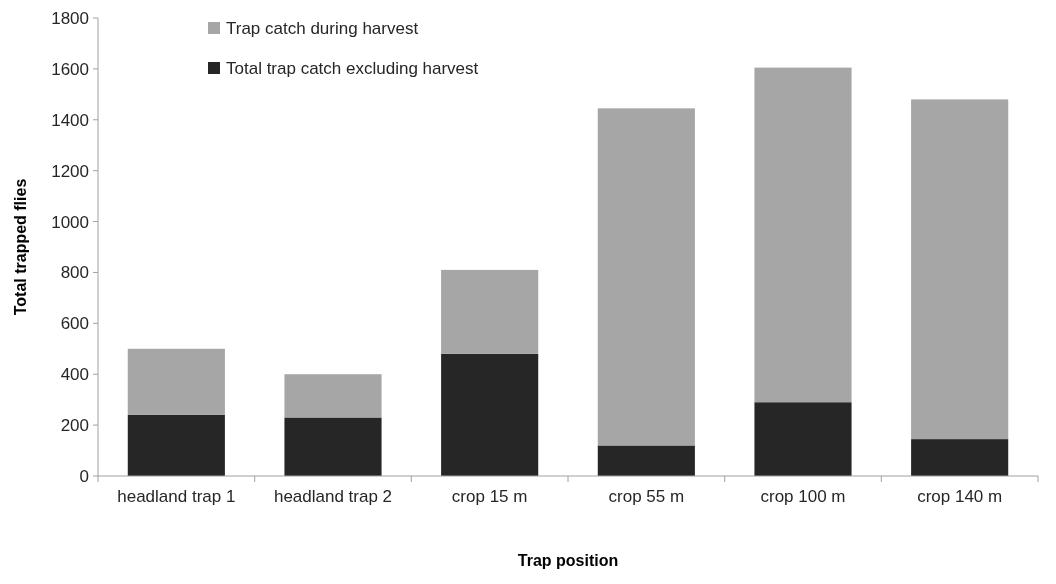 This screenshot has width=1056, height=584. What do you see at coordinates (84, 476) in the screenshot?
I see `y-tick-label: 0` at bounding box center [84, 476].